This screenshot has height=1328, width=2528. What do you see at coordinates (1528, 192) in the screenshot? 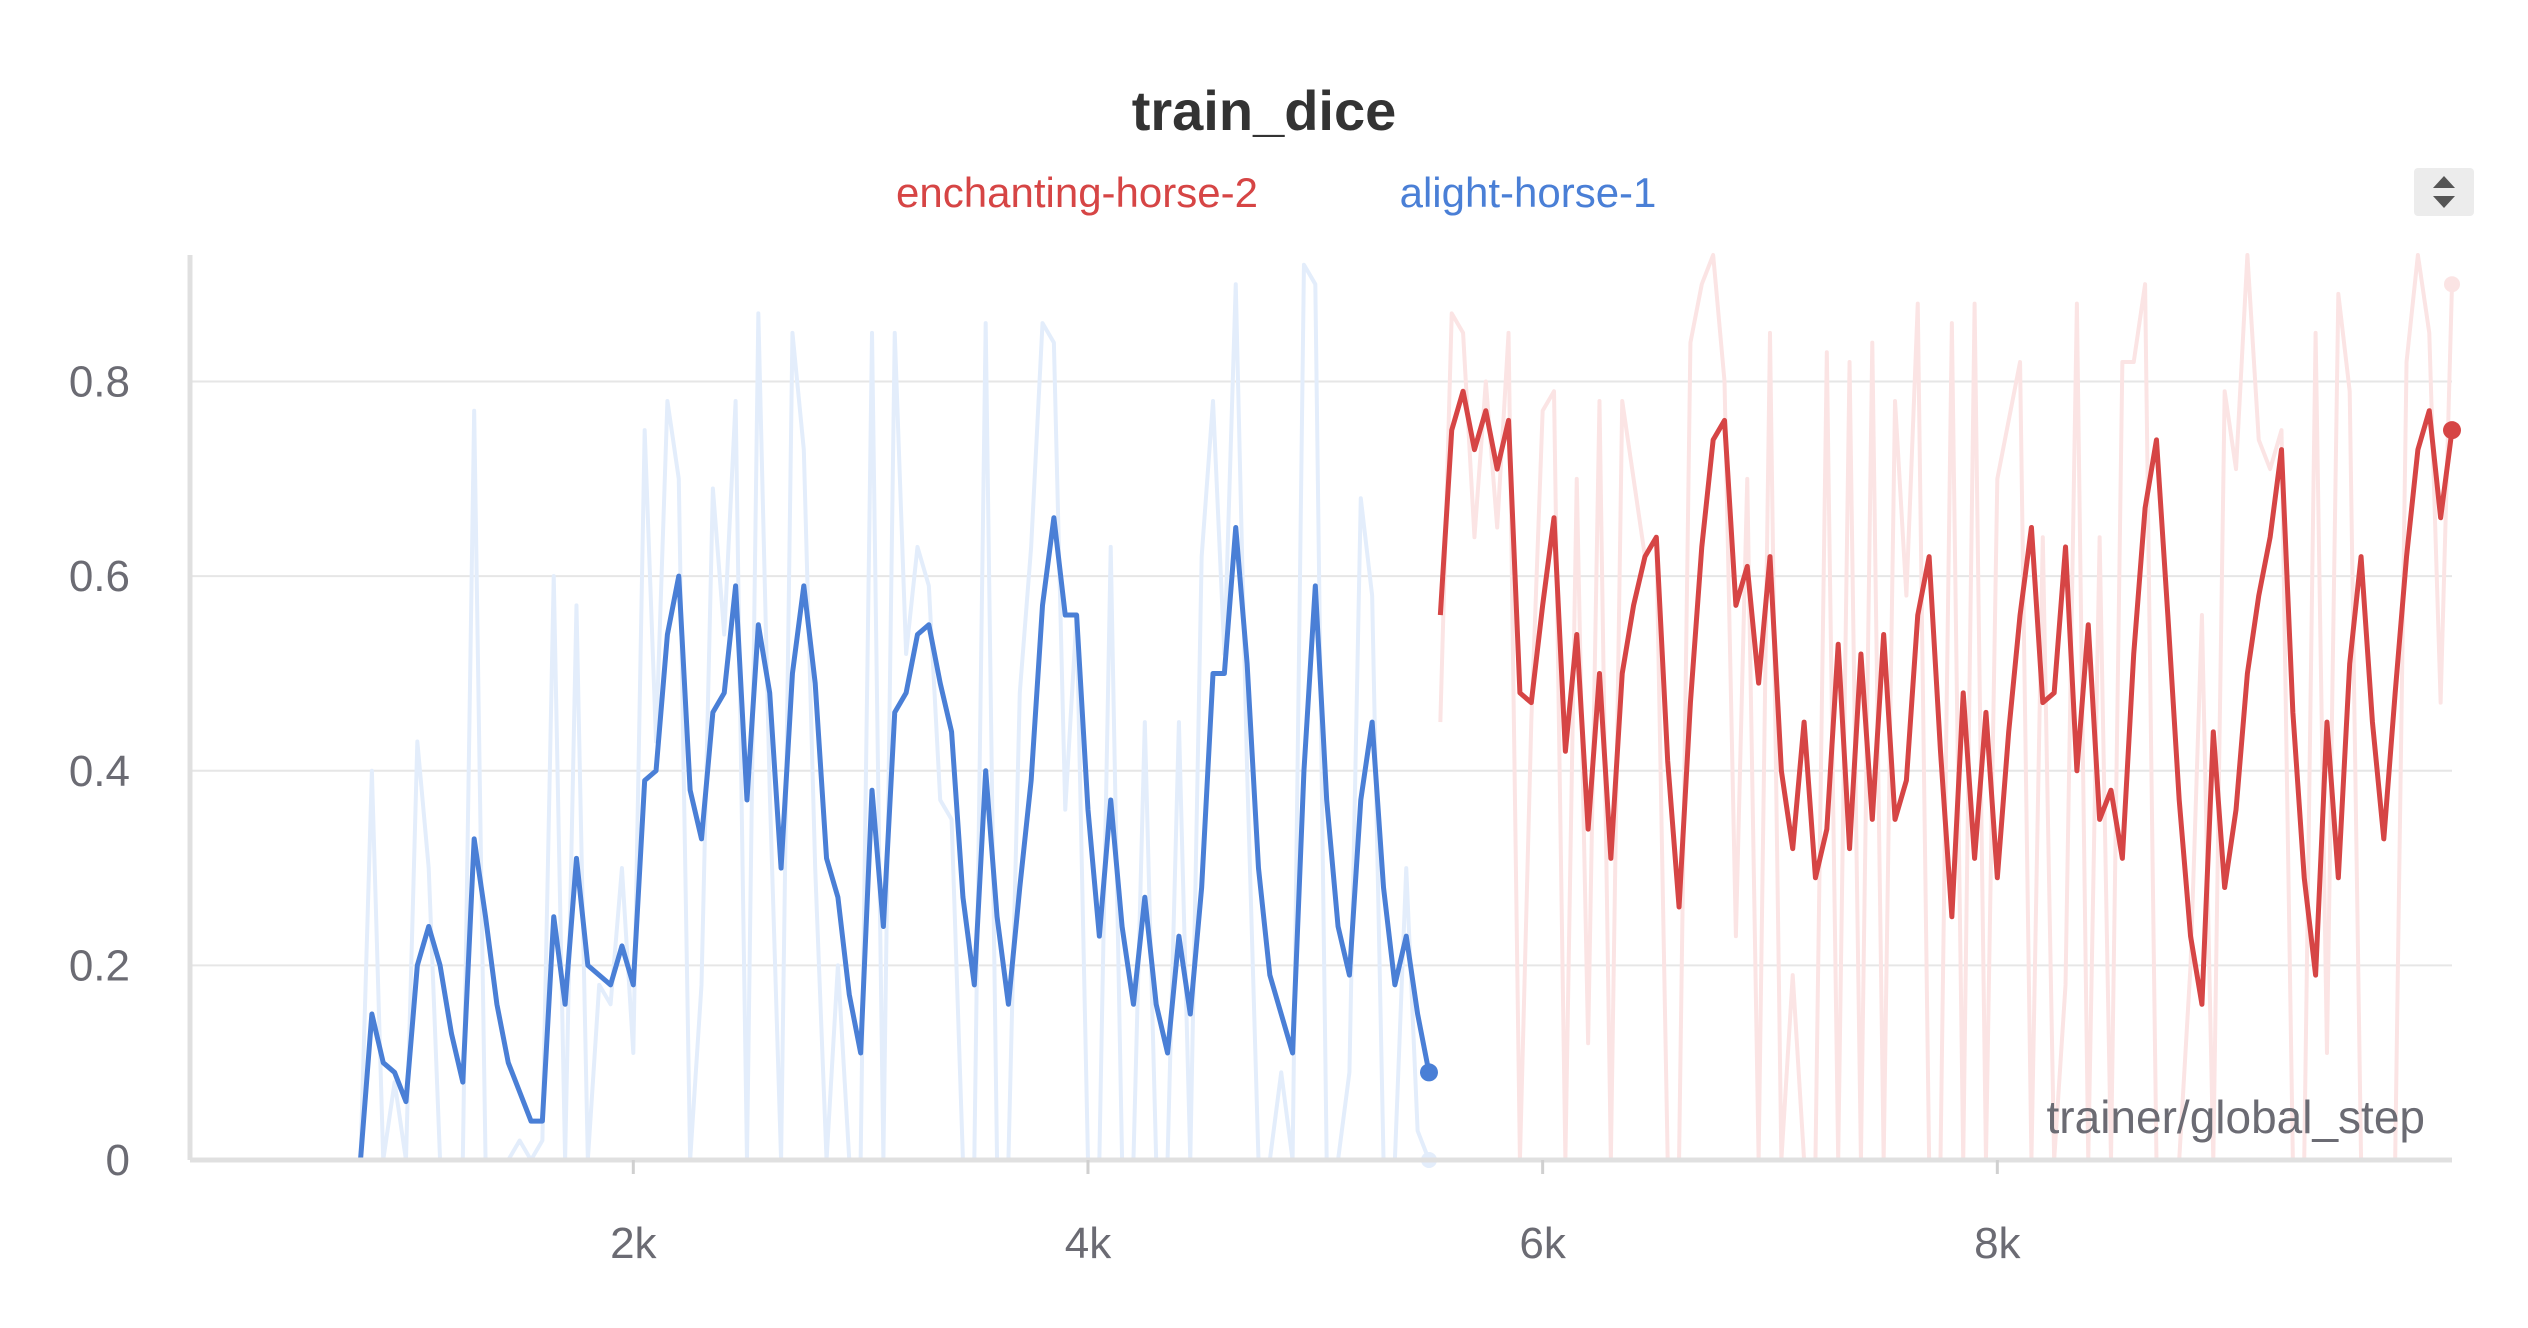
I see `legend-entry-alight-horse-1: alight-horse-1` at bounding box center [1528, 192].